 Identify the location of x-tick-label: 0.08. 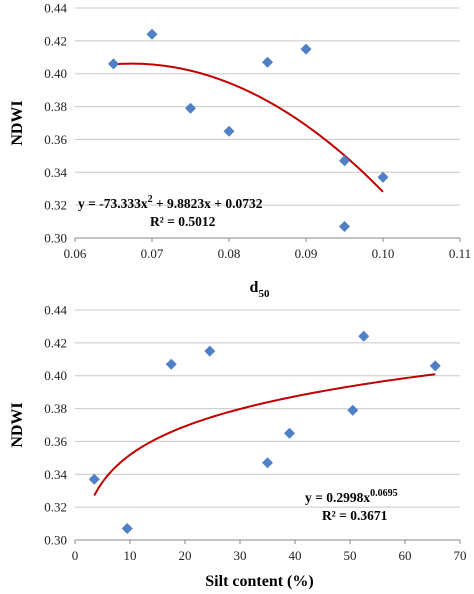
(229, 253).